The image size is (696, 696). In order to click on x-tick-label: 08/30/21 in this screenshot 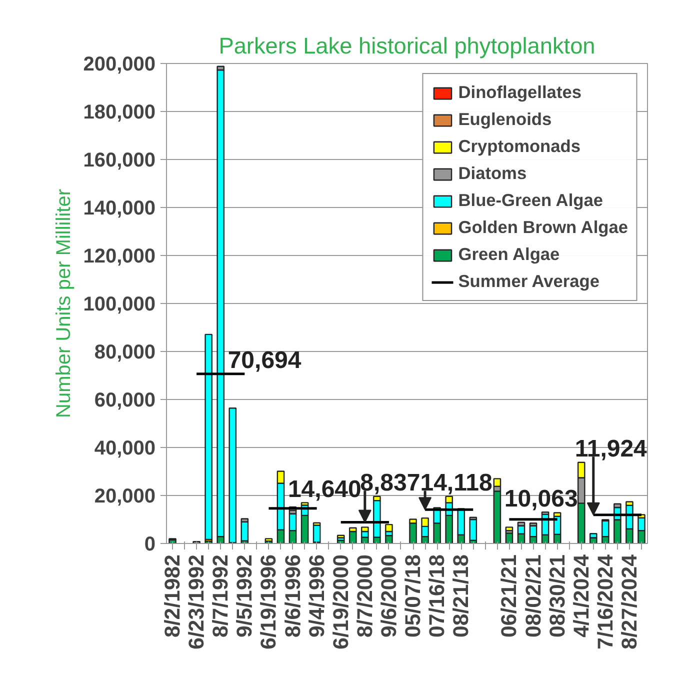, I will do `click(557, 596)`.